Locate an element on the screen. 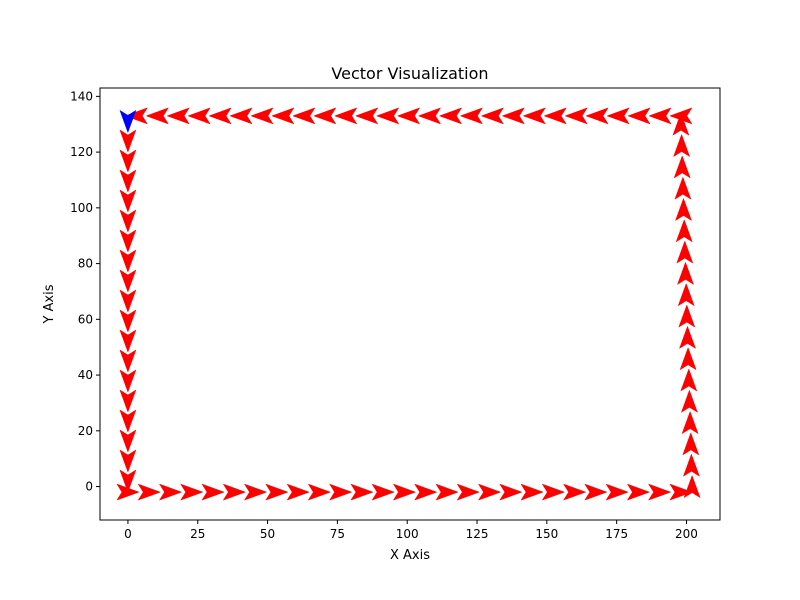  x-tick-label: 75 is located at coordinates (337, 534).